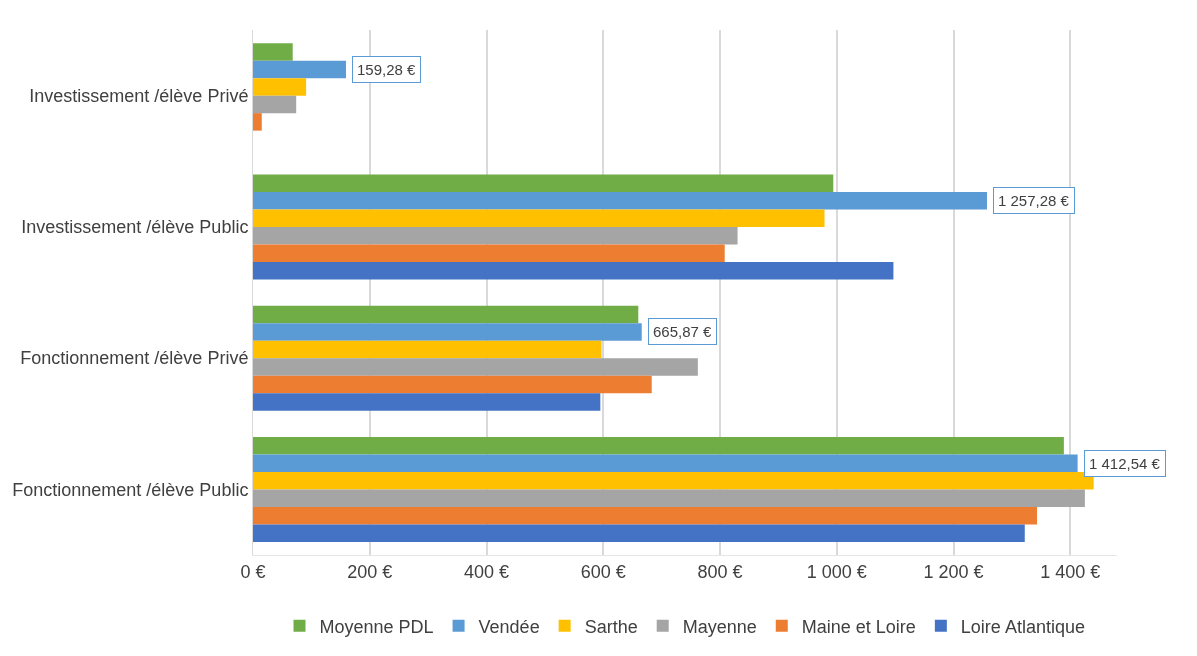 The width and height of the screenshot is (1197, 656). Describe the element at coordinates (130, 489) in the screenshot. I see `y-tick-label: Fonctionnement /élève Public` at that location.